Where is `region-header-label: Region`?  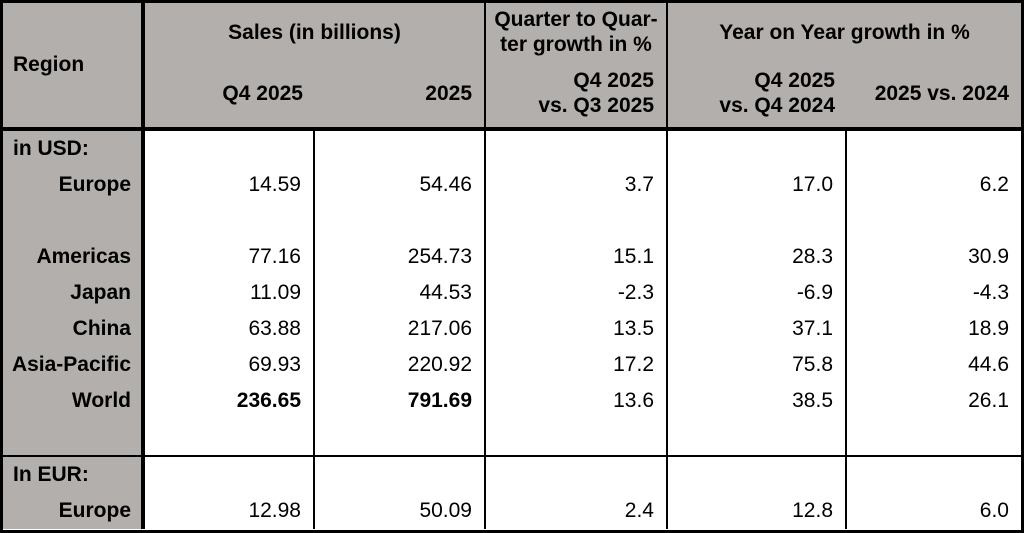
region-header-label: Region is located at coordinates (49, 64).